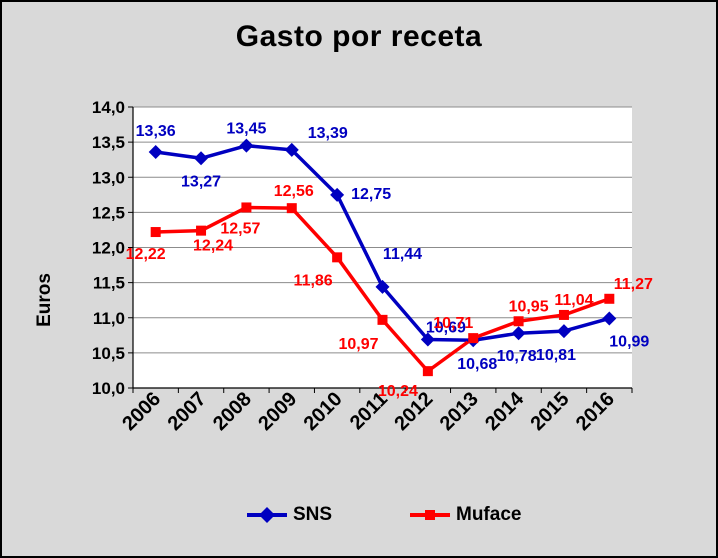 This screenshot has width=718, height=558. Describe the element at coordinates (246, 129) in the screenshot. I see `data-label-sns: 13,45` at that location.